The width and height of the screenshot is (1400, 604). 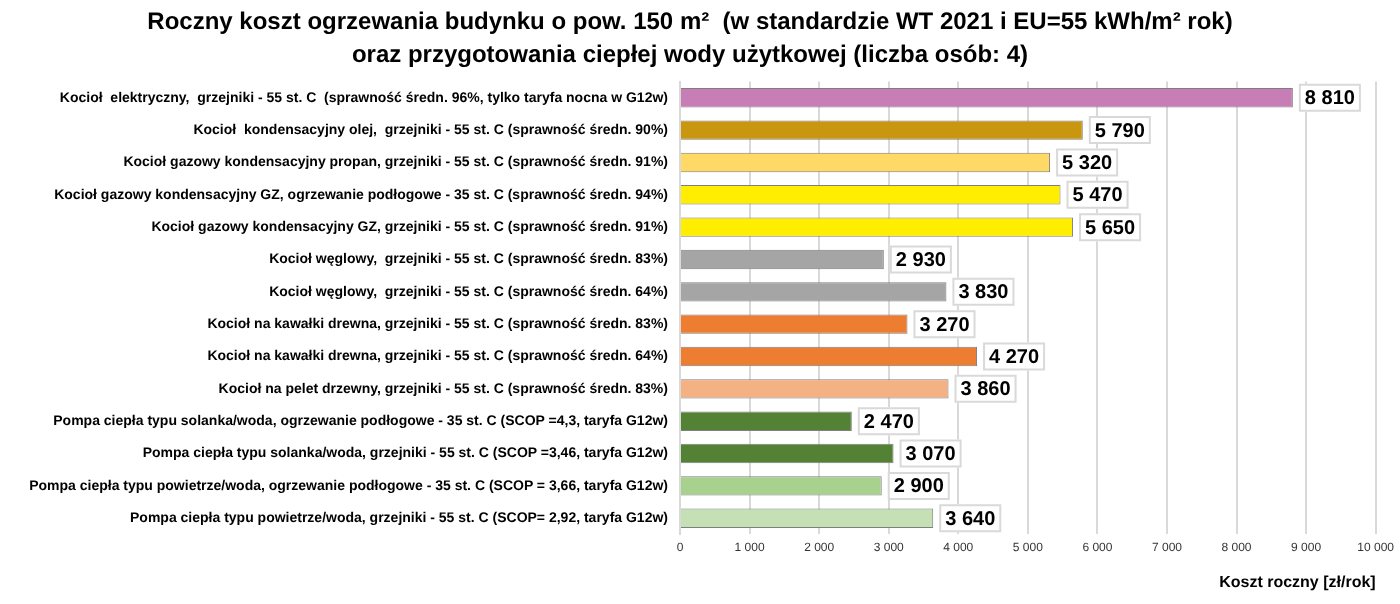 I want to click on data-label: 5 320, so click(x=1088, y=163).